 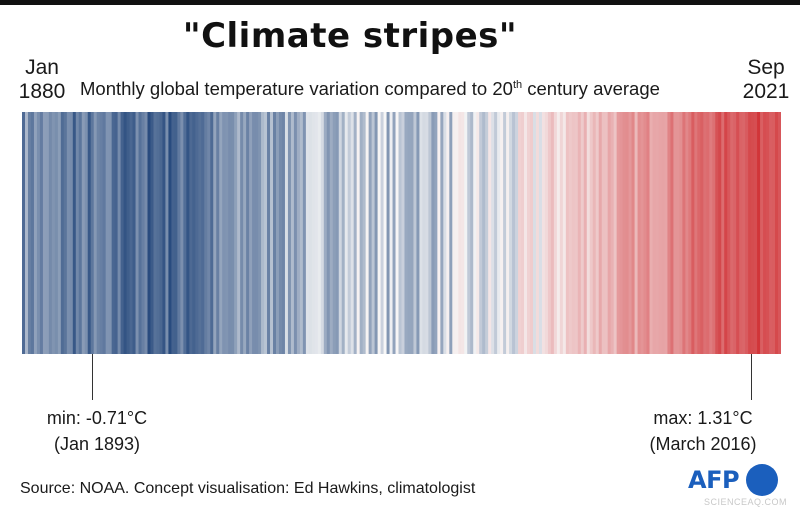 What do you see at coordinates (591, 88) in the screenshot?
I see `subtitle-rest: century average` at bounding box center [591, 88].